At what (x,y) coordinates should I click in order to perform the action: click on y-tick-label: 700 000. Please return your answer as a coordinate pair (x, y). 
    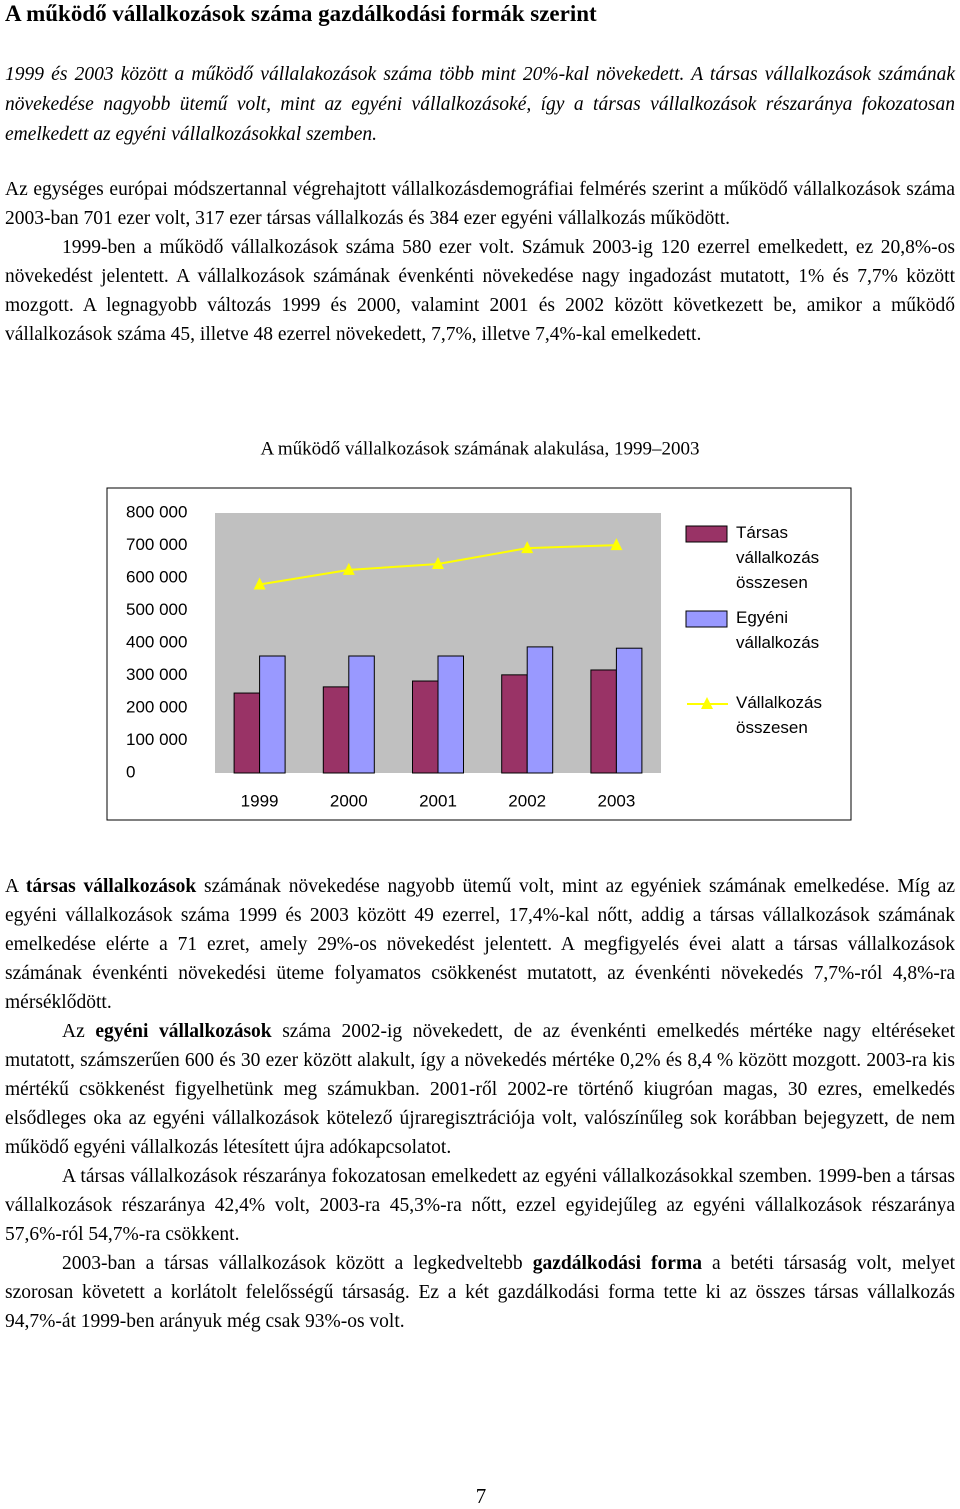
    Looking at the image, I should click on (156, 544).